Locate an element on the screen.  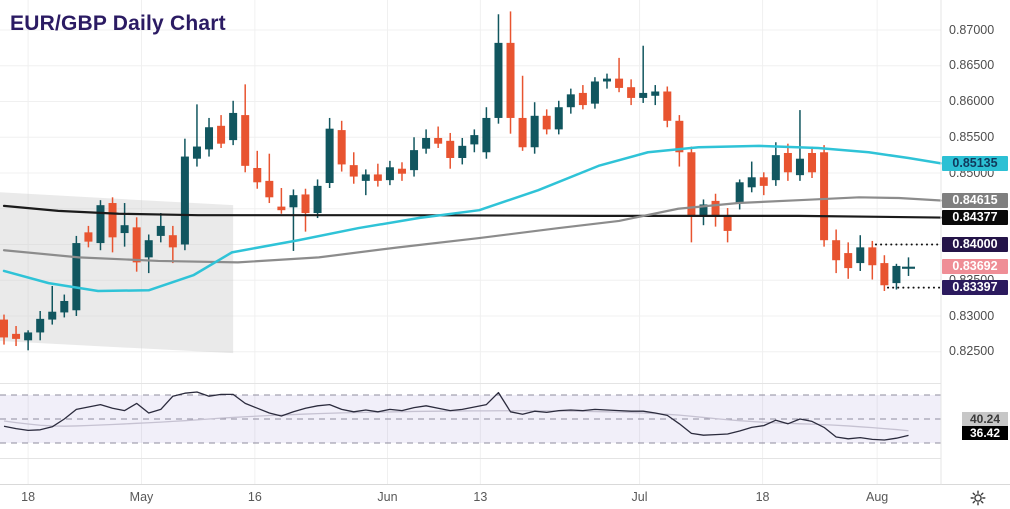
ma-slow-line is located at coordinates (472, 211).